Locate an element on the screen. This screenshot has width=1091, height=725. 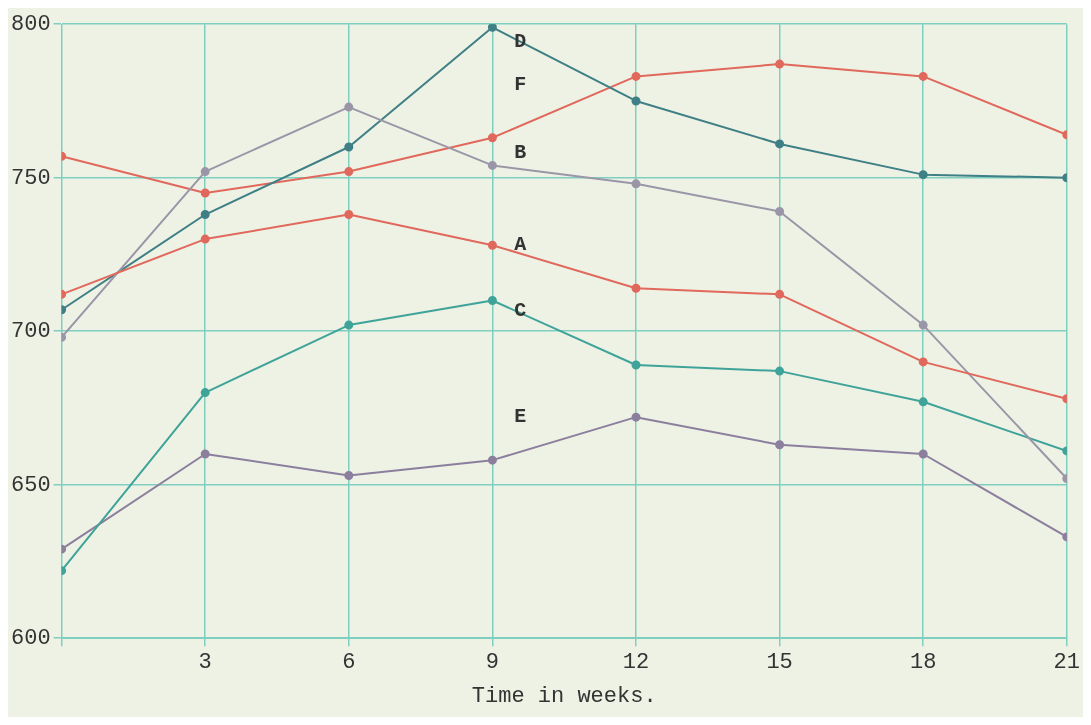
x-tick-label: 21 is located at coordinates (1066, 663).